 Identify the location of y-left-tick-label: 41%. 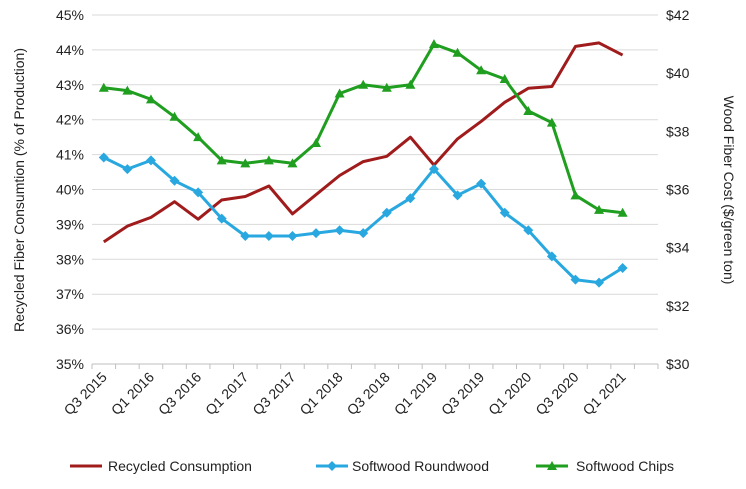
(70, 155).